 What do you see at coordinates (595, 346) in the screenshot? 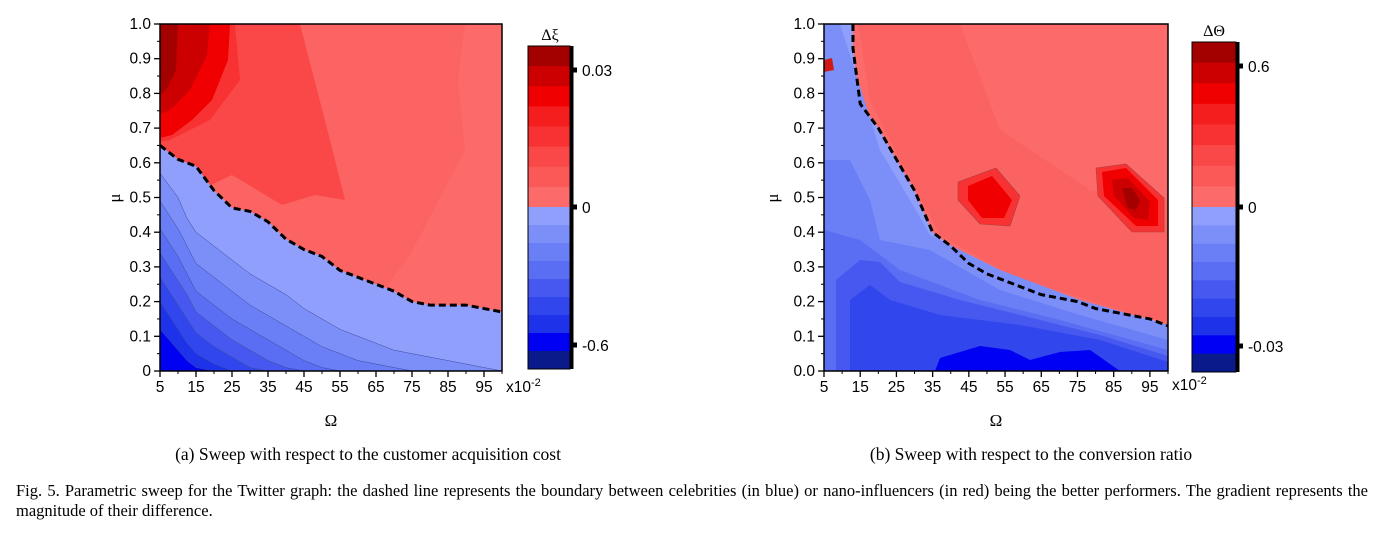
I see `colorbar-tick-label: -0.6` at bounding box center [595, 346].